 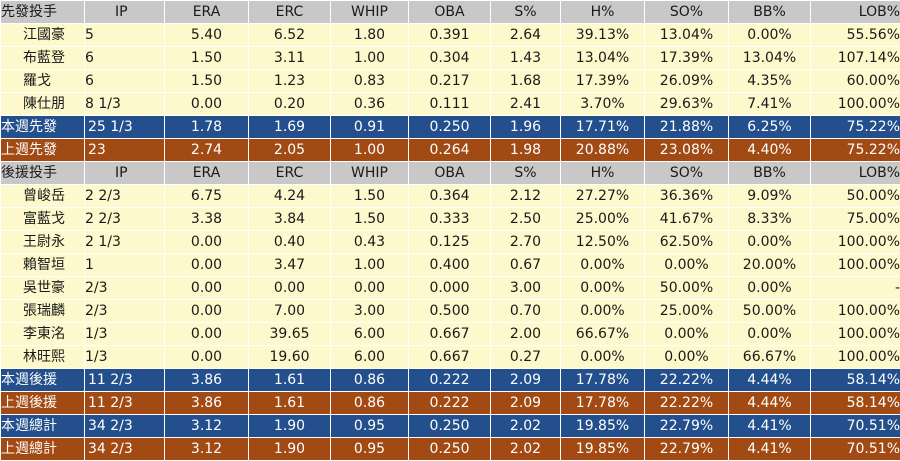 What do you see at coordinates (42, 81) in the screenshot?
I see `pitcher-name-cell: 羅戈` at bounding box center [42, 81].